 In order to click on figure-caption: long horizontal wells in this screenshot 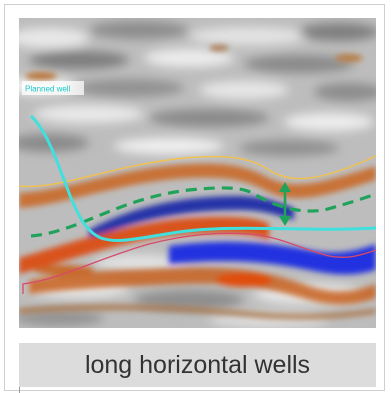, I will do `click(197, 365)`.